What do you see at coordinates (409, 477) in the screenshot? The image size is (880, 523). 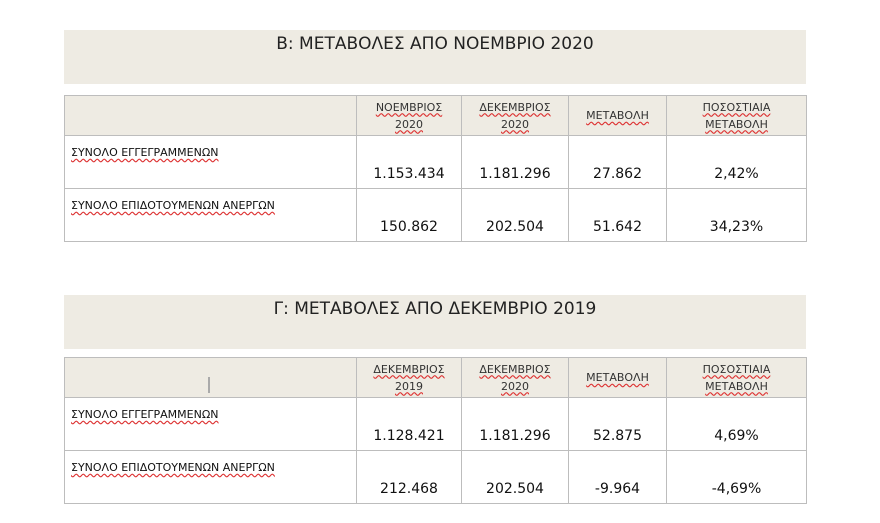 I see `value-cell: 212.468` at bounding box center [409, 477].